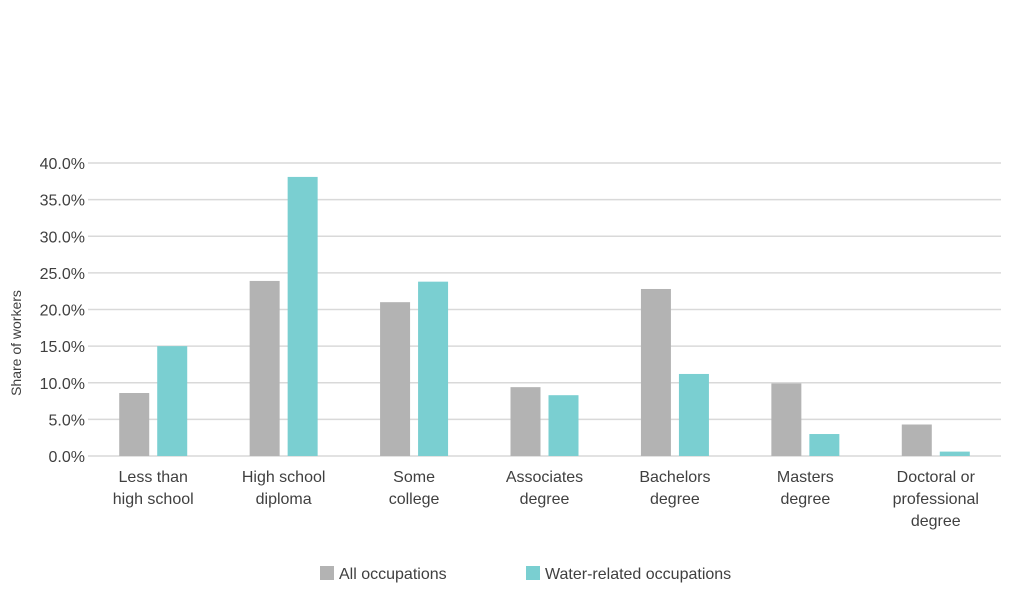  What do you see at coordinates (62, 274) in the screenshot?
I see `y-tick-label: 25.0%` at bounding box center [62, 274].